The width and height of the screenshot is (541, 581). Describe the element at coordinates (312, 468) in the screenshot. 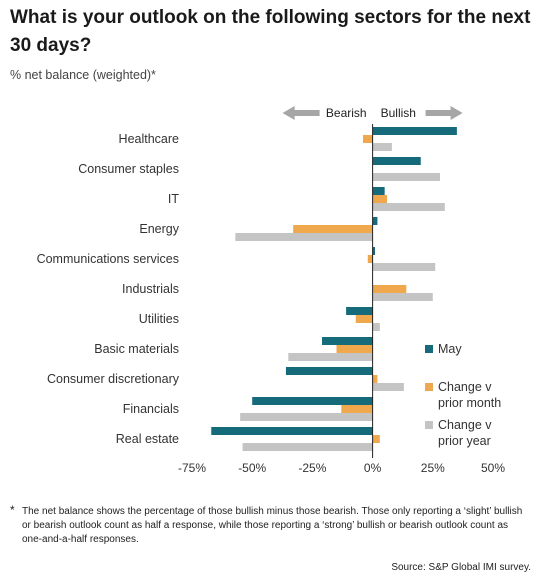

I see `x-tick-label: -25%` at that location.